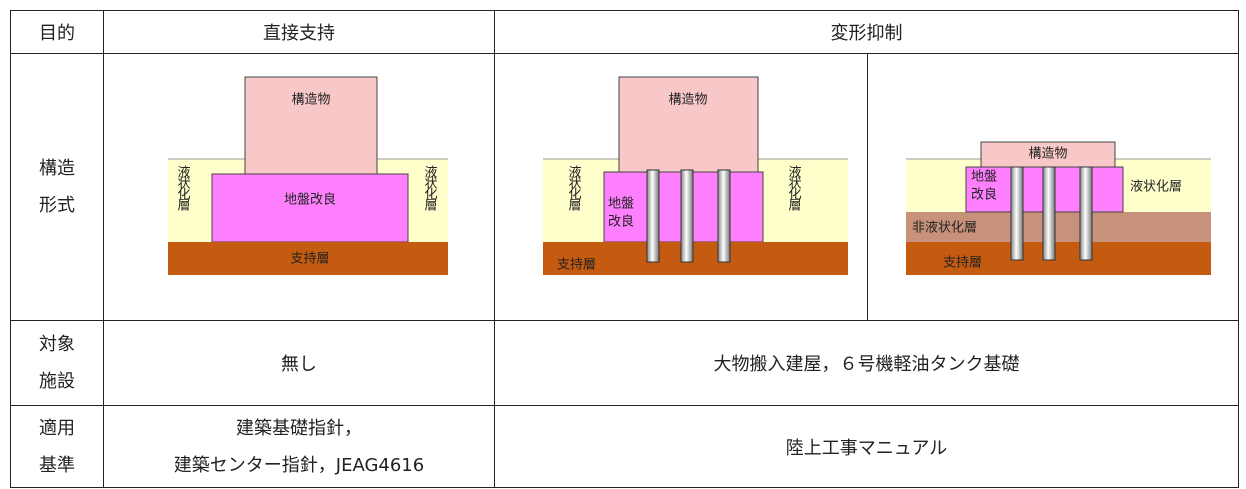 The width and height of the screenshot is (1246, 489). I want to click on label-line: 適用, so click(57, 428).